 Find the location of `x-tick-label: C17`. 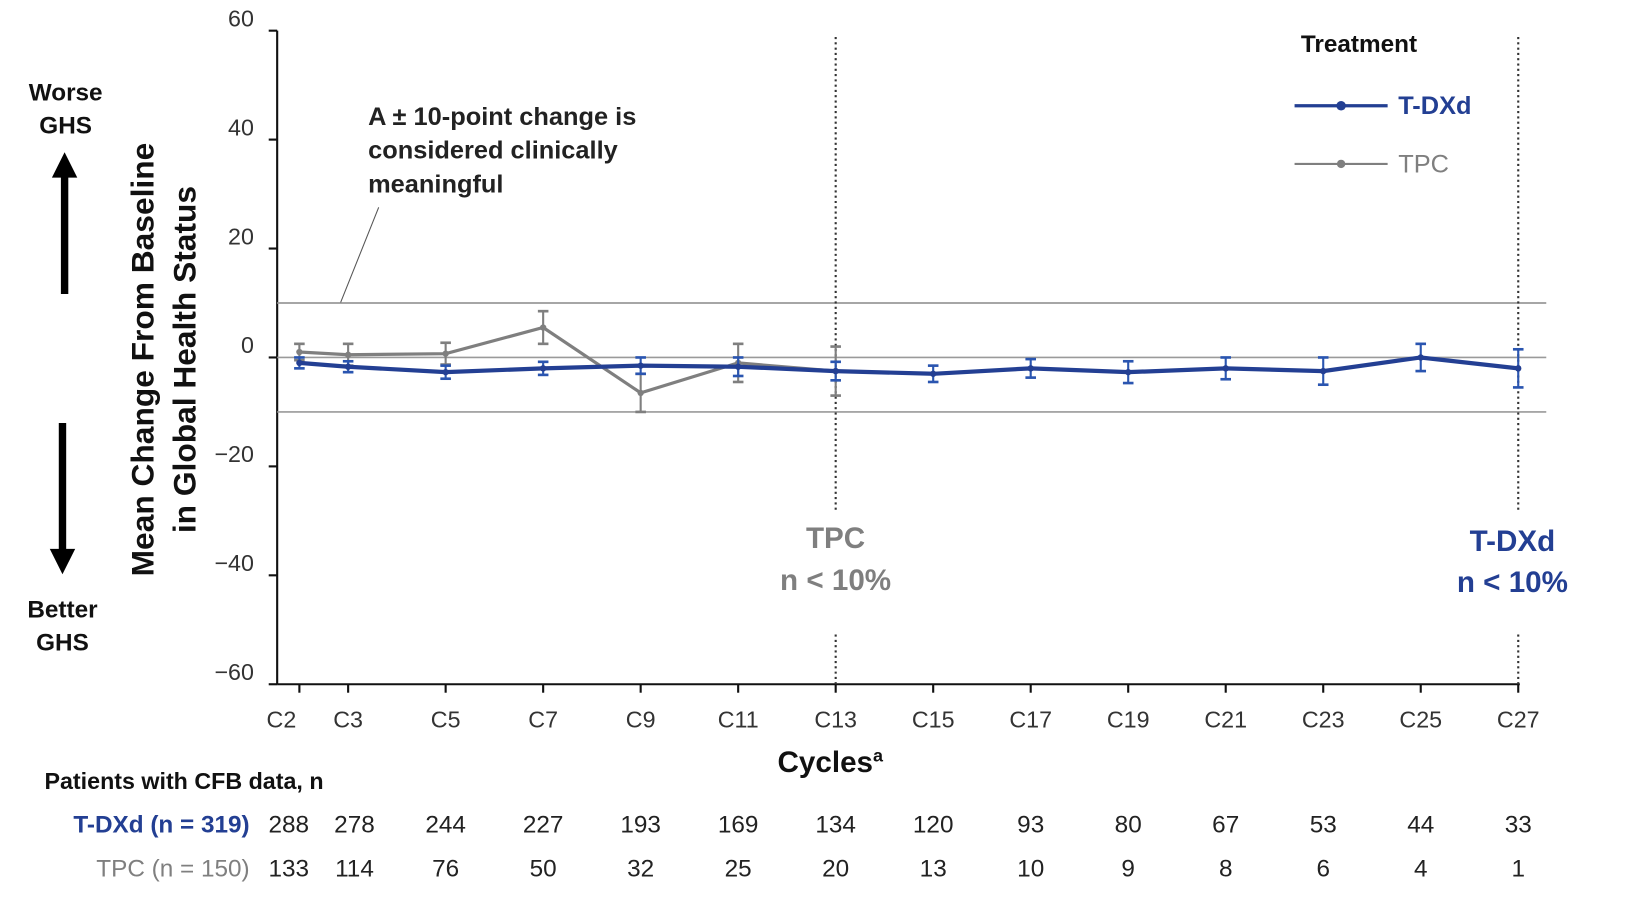

x-tick-label: C17 is located at coordinates (1030, 720).